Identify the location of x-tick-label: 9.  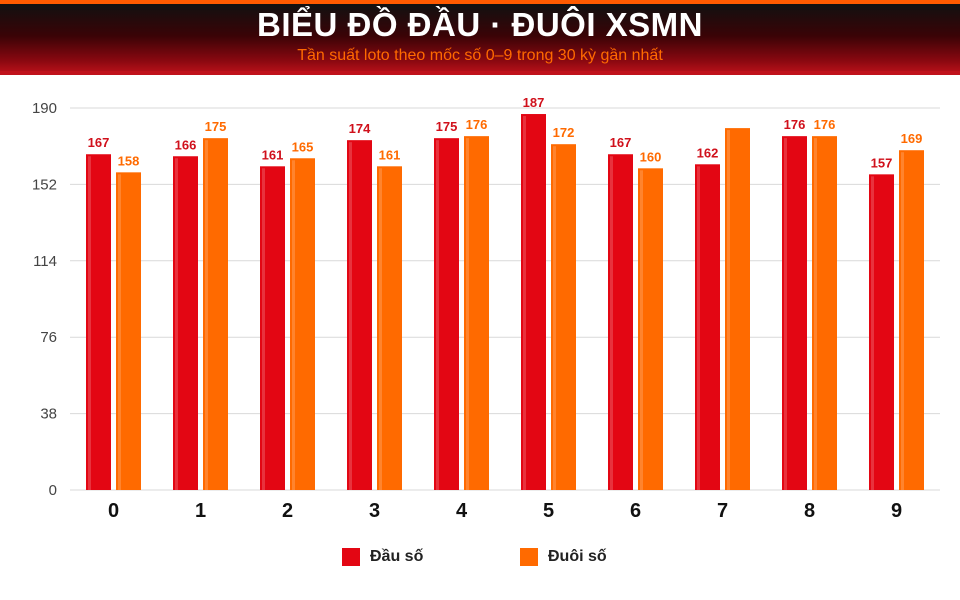
(896, 511).